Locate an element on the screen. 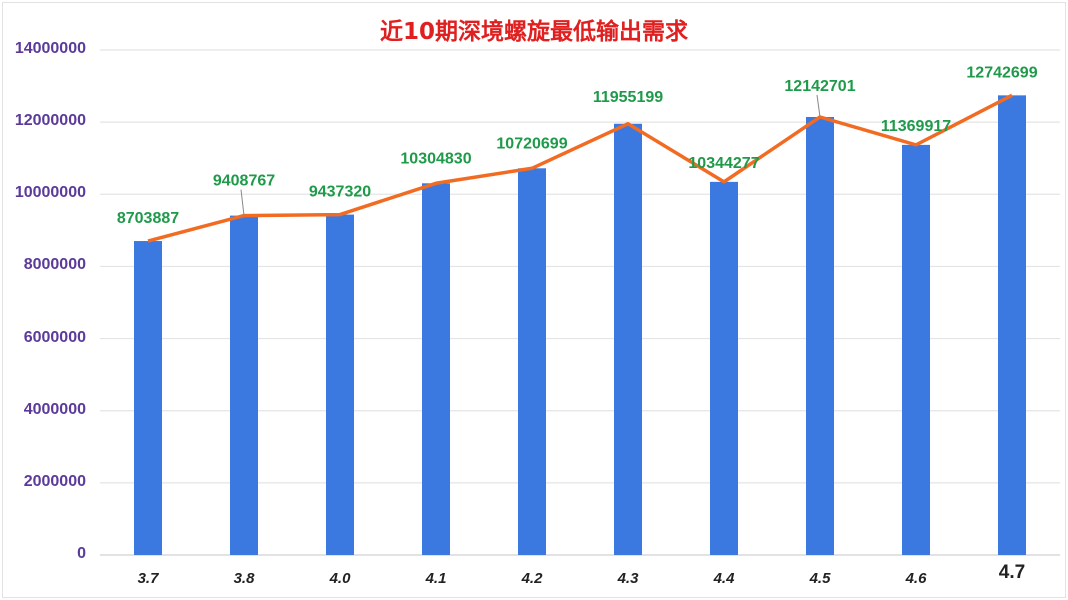 This screenshot has height=600, width=1068. y-tick-label: 4000000 is located at coordinates (54, 409).